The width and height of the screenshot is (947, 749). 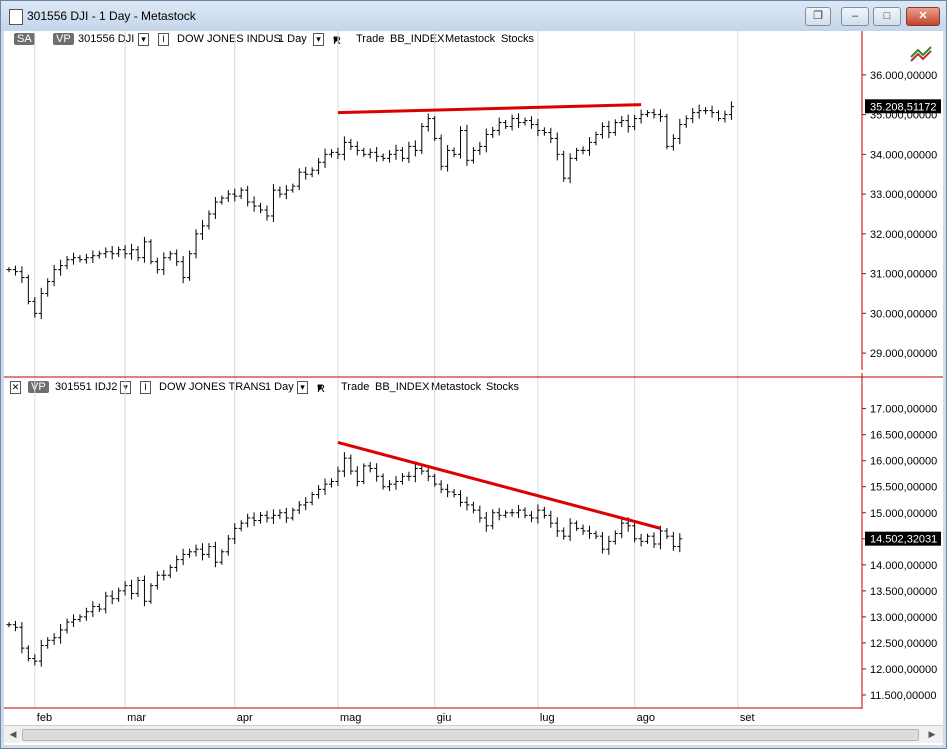 What do you see at coordinates (444, 718) in the screenshot?
I see `x-tick-label: giu` at bounding box center [444, 718].